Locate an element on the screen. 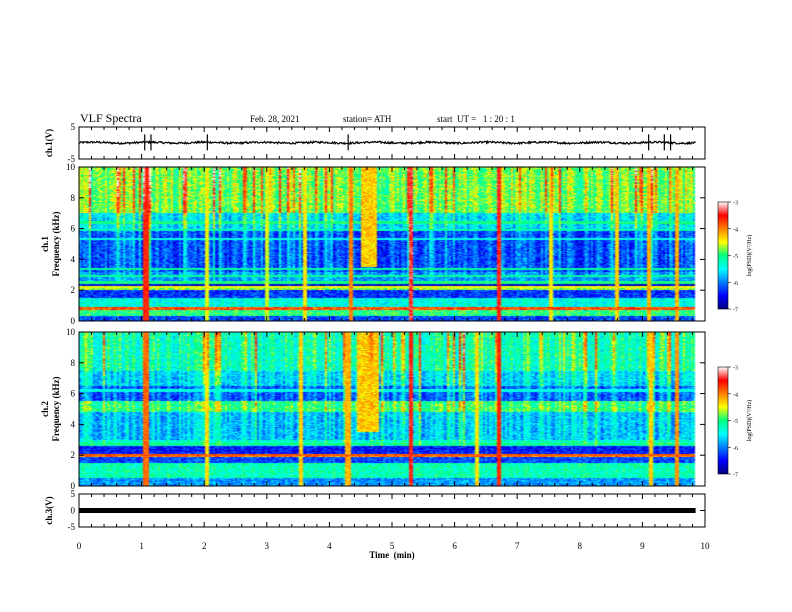 The width and height of the screenshot is (792, 612). x-tick-label: 9 is located at coordinates (642, 546).